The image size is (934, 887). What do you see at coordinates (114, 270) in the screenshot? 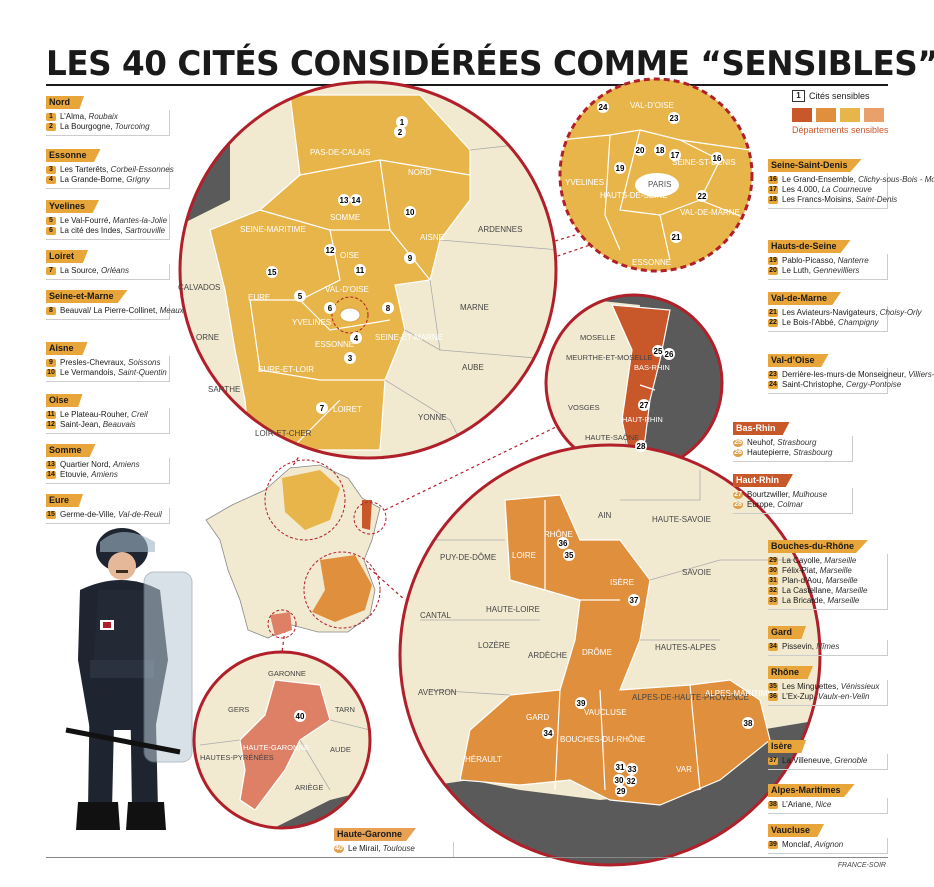
I see `cite-city: Orléans` at bounding box center [114, 270].